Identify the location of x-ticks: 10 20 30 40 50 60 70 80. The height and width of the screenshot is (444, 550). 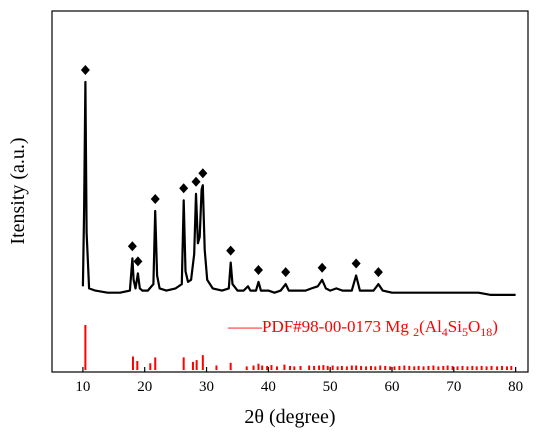
(299, 381).